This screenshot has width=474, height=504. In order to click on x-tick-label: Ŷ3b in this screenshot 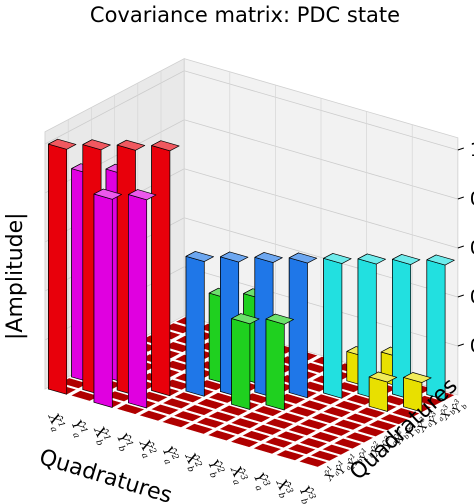, I will do `click(306, 493)`.